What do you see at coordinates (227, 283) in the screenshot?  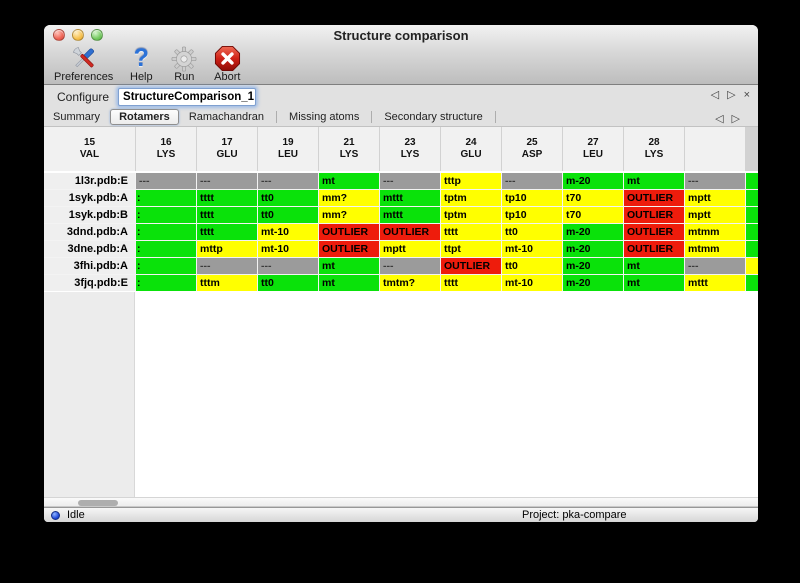 I see `table-cell: tttm` at bounding box center [227, 283].